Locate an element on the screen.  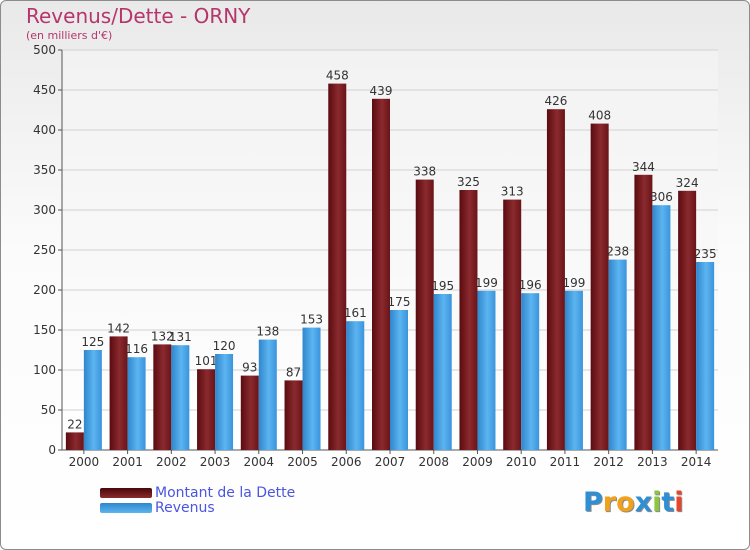
x-tick-label: 2009 is located at coordinates (477, 462).